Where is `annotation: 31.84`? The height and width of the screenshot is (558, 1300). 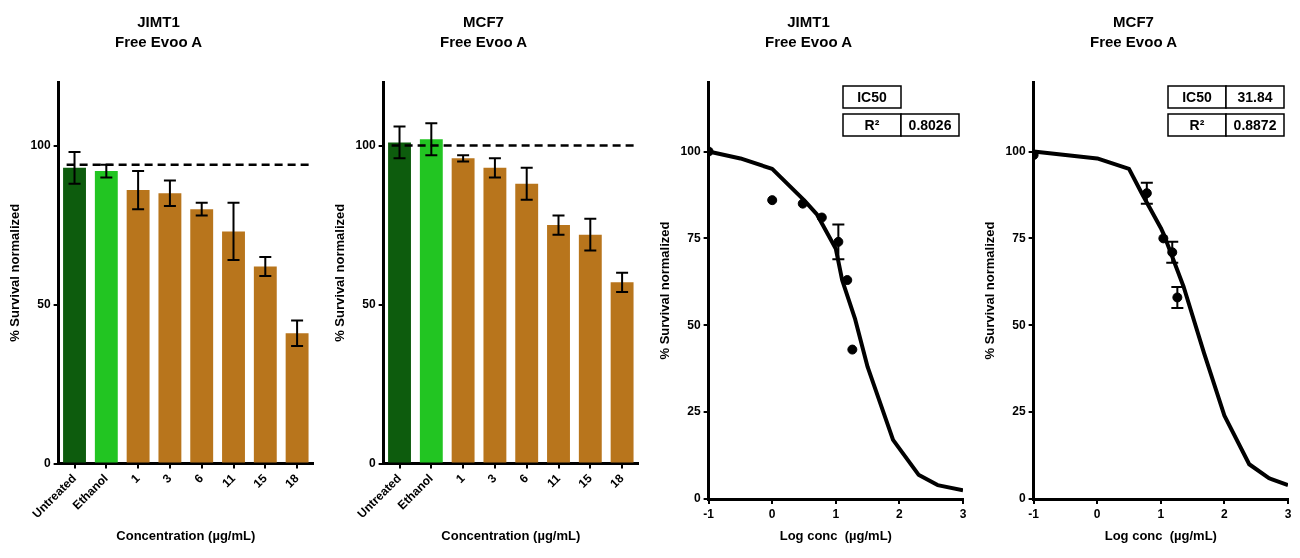 annotation: 31.84 is located at coordinates (1255, 96).